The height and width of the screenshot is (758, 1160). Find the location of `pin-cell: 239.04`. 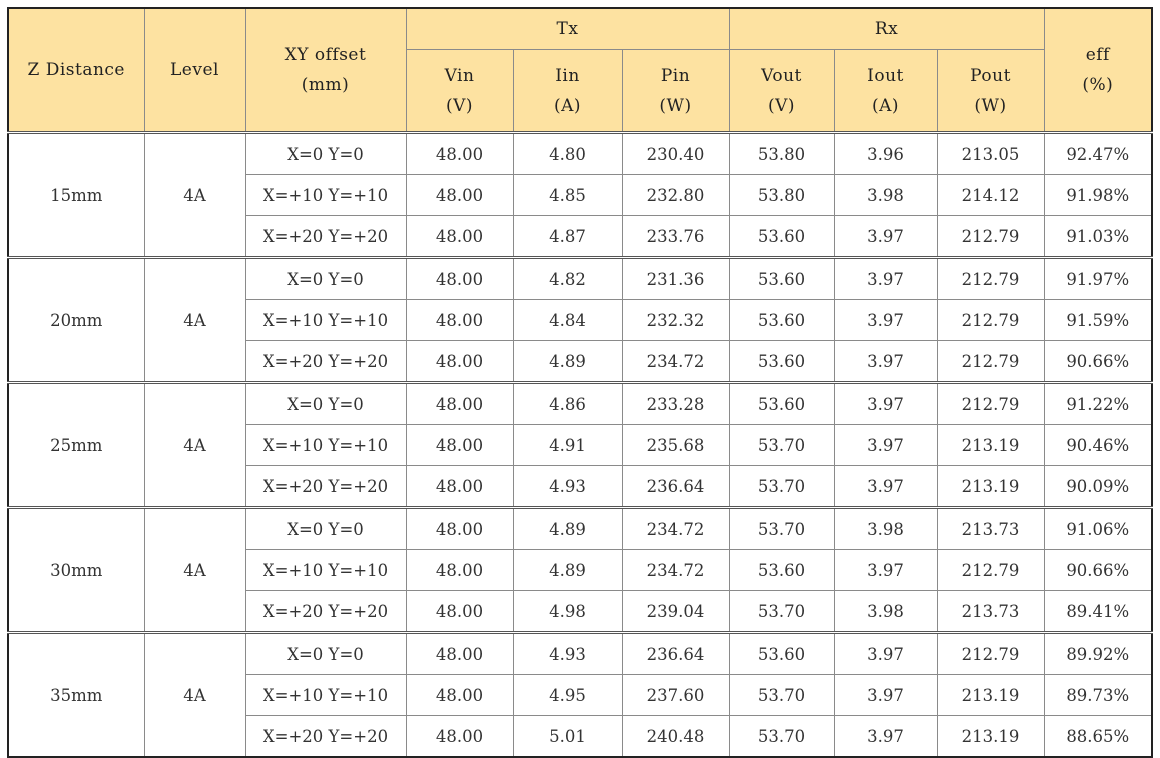

pin-cell: 239.04 is located at coordinates (675, 611).